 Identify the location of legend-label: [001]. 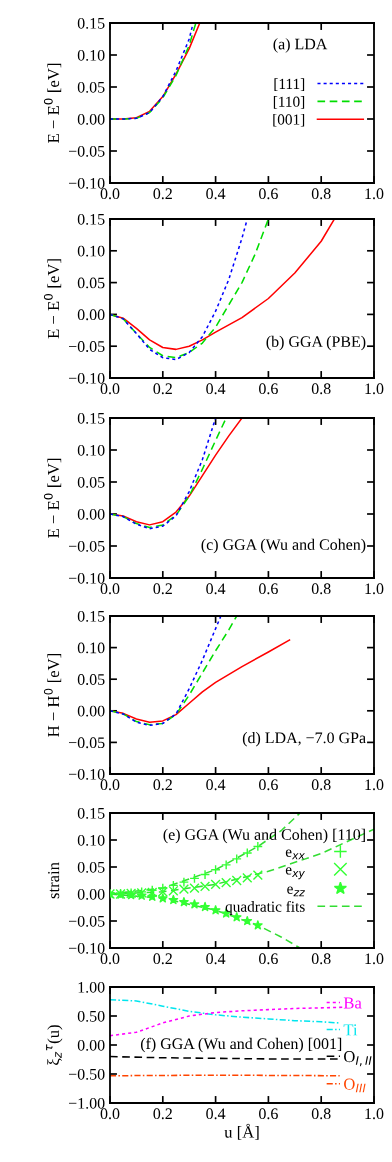
(289, 120).